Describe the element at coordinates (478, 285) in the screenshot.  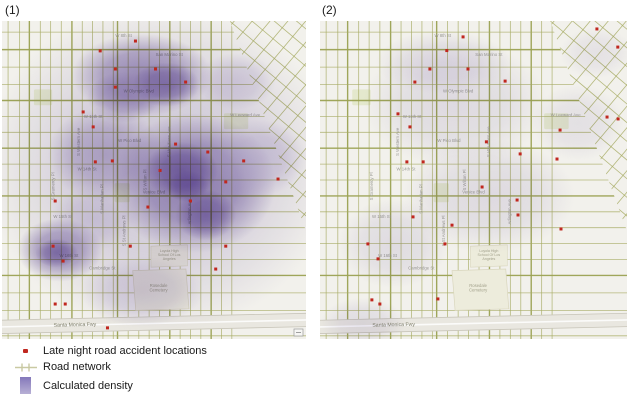
I see `svg-text: Rosedale` at that location.